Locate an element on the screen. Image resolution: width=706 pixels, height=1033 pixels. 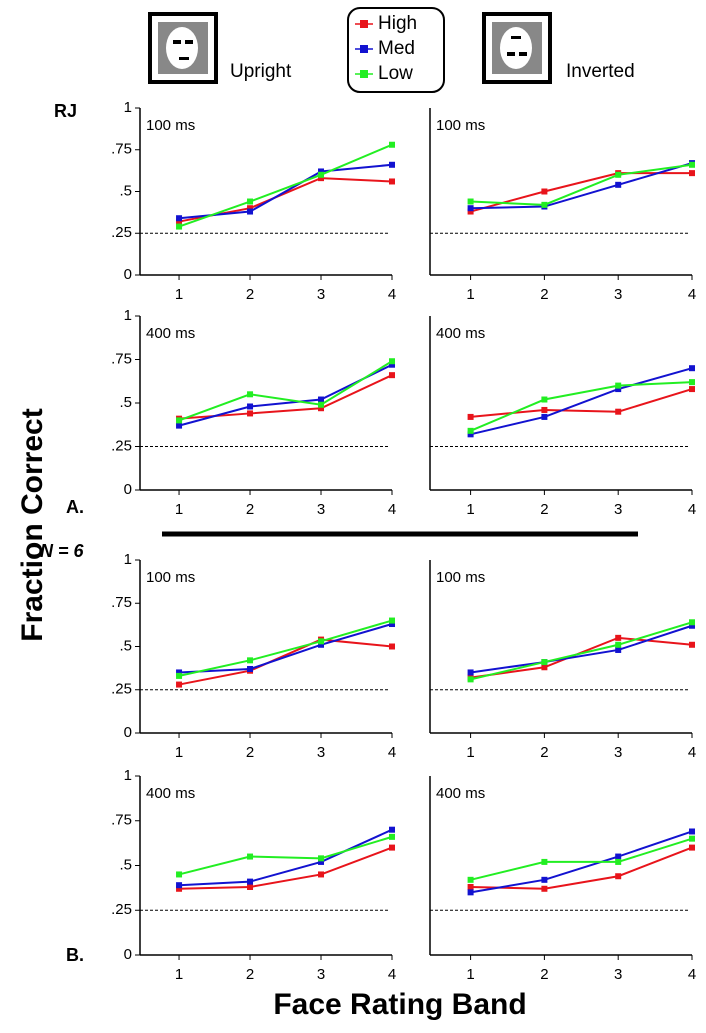
column-label: Inverted is located at coordinates (600, 71).